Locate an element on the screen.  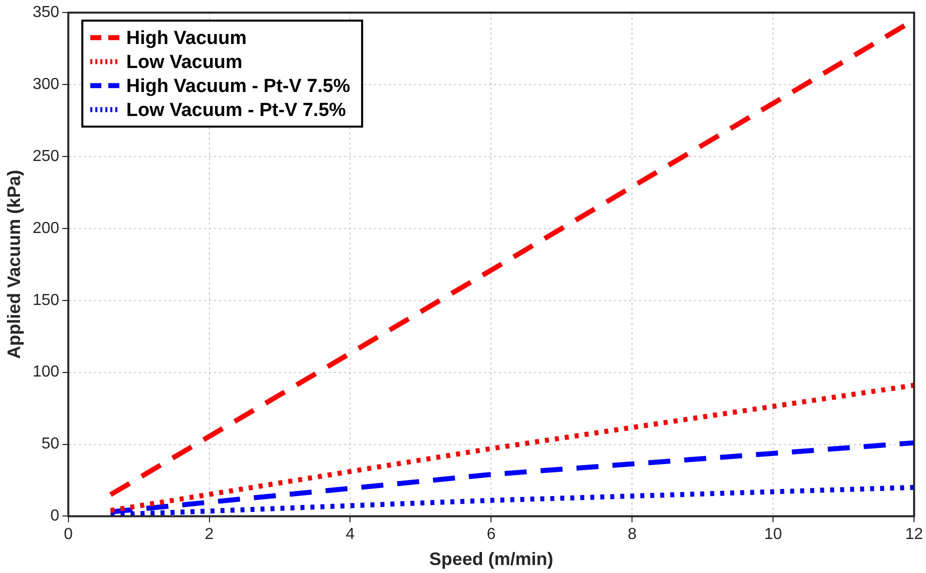
x-tick-label: 4 is located at coordinates (350, 535).